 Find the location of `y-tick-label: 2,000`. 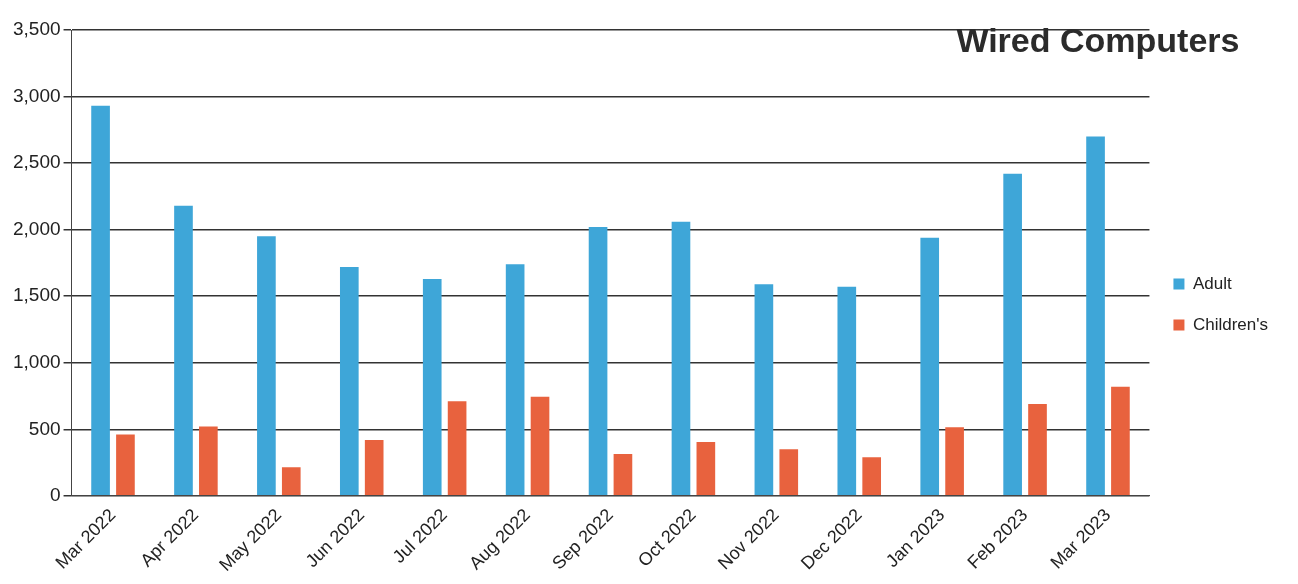

y-tick-label: 2,000 is located at coordinates (37, 228).